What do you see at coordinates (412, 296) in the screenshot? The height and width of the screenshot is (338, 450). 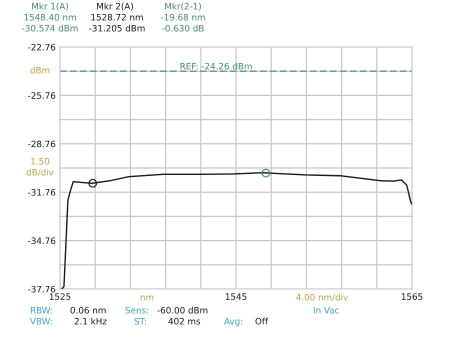 I see `x-tick-label: 1565` at bounding box center [412, 296].